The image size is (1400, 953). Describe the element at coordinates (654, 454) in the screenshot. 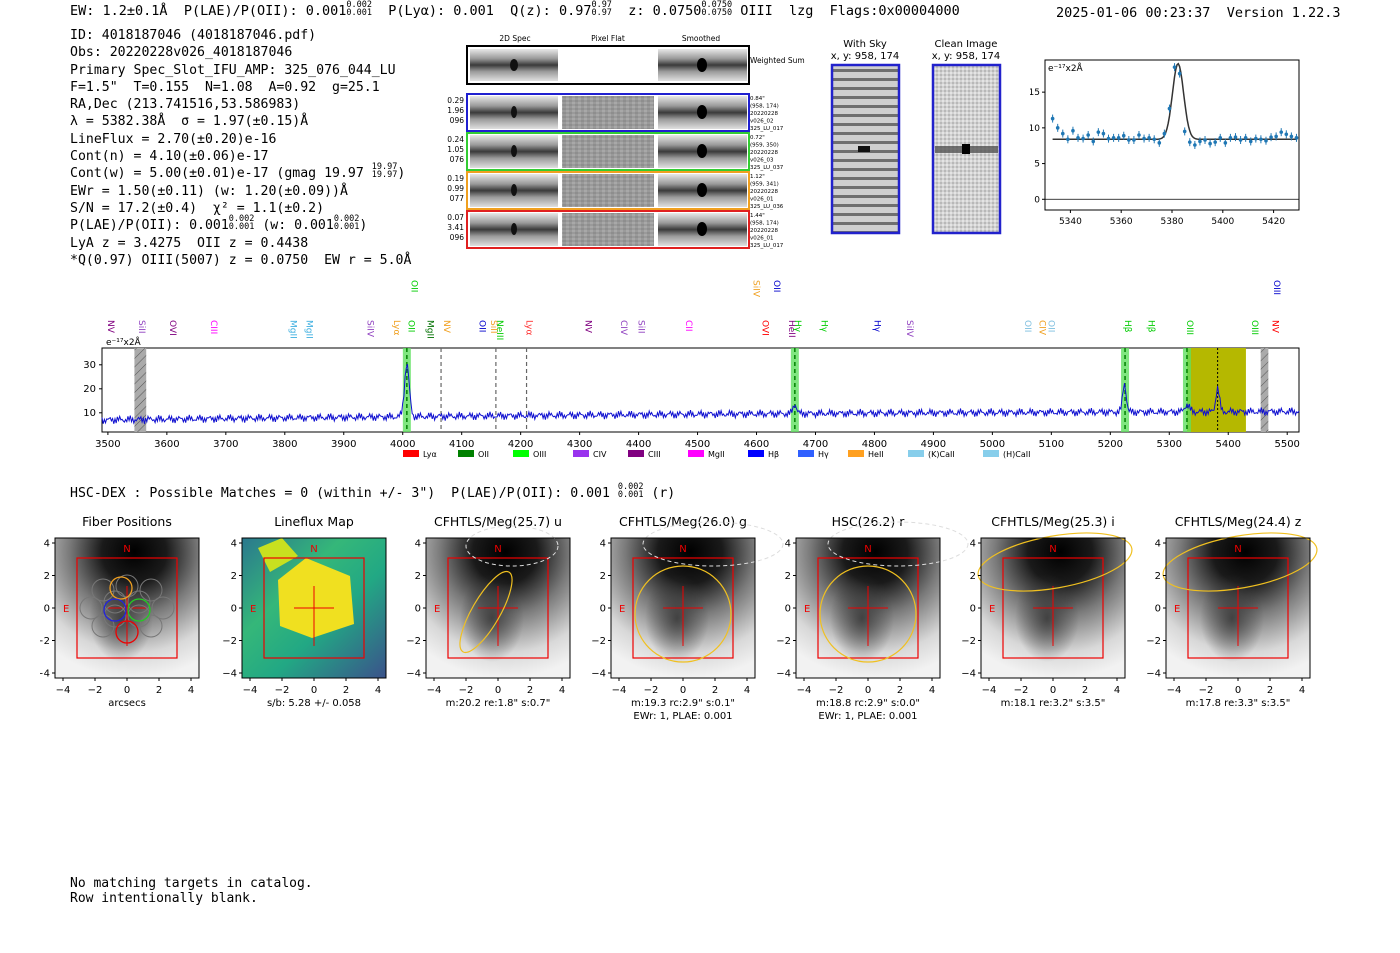

I see `legend-label: CIII` at that location.